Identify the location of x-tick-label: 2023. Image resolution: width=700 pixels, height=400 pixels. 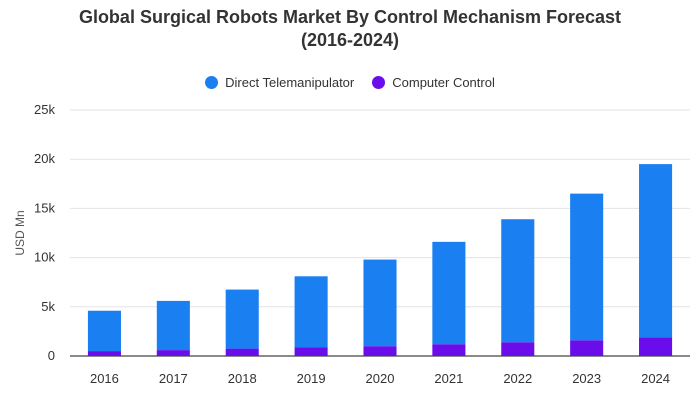
(586, 378).